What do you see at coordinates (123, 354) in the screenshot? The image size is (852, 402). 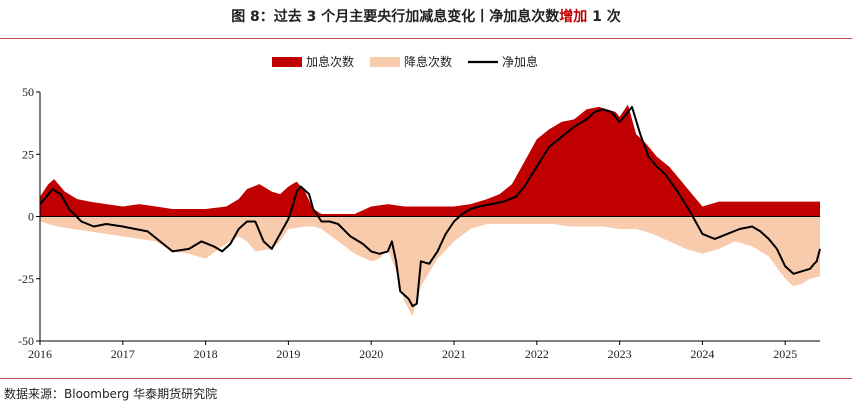 I see `x-tick-label: 2017` at bounding box center [123, 354].